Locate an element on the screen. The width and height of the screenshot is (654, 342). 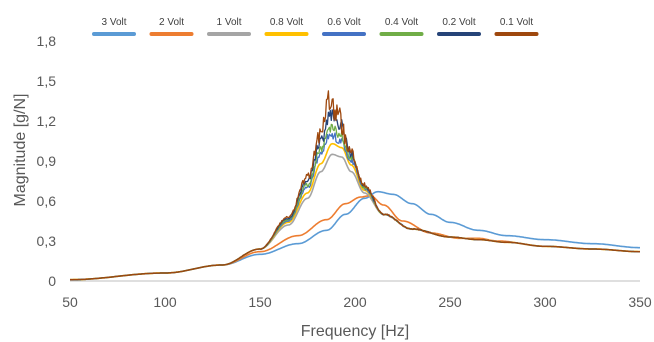
x-tick-label: 200 is located at coordinates (355, 302).